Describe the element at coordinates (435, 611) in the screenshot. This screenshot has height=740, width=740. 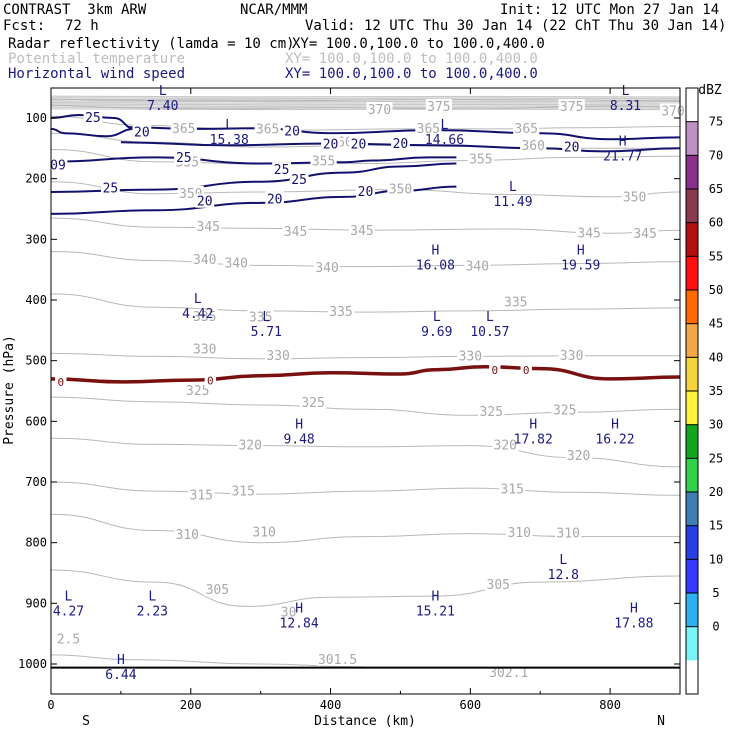
I see `extremum-value: 15.21` at that location.